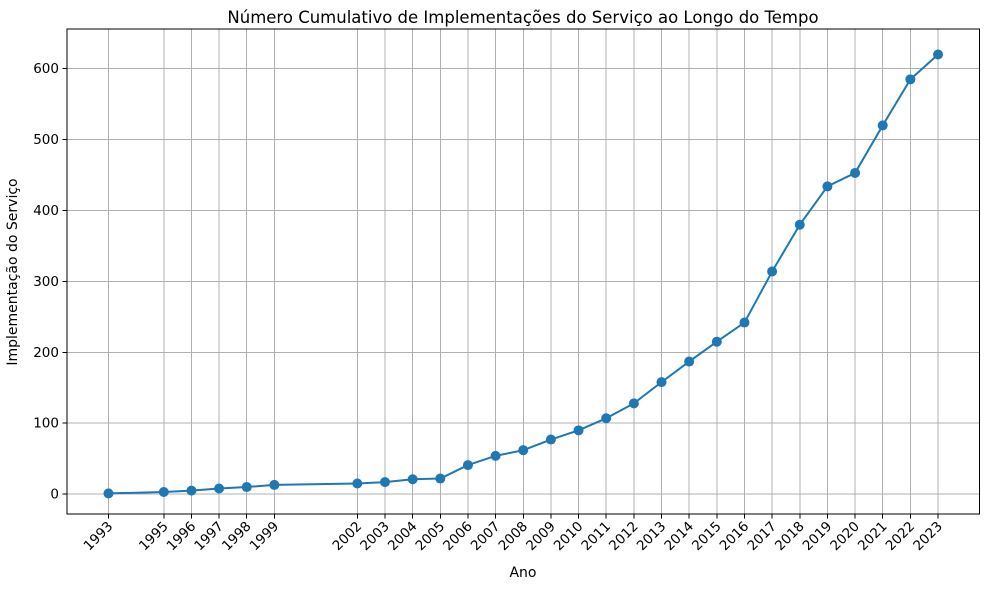 This screenshot has height=589, width=990. Describe the element at coordinates (486, 537) in the screenshot. I see `x-tick-label: 2007` at that location.